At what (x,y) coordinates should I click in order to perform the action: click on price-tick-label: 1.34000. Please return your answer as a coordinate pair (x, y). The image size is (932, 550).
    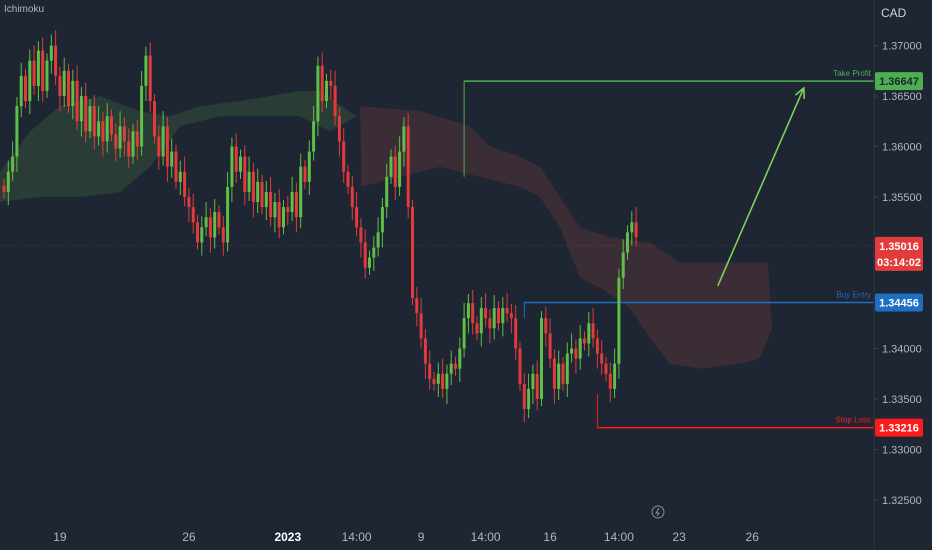
    Looking at the image, I should click on (902, 350).